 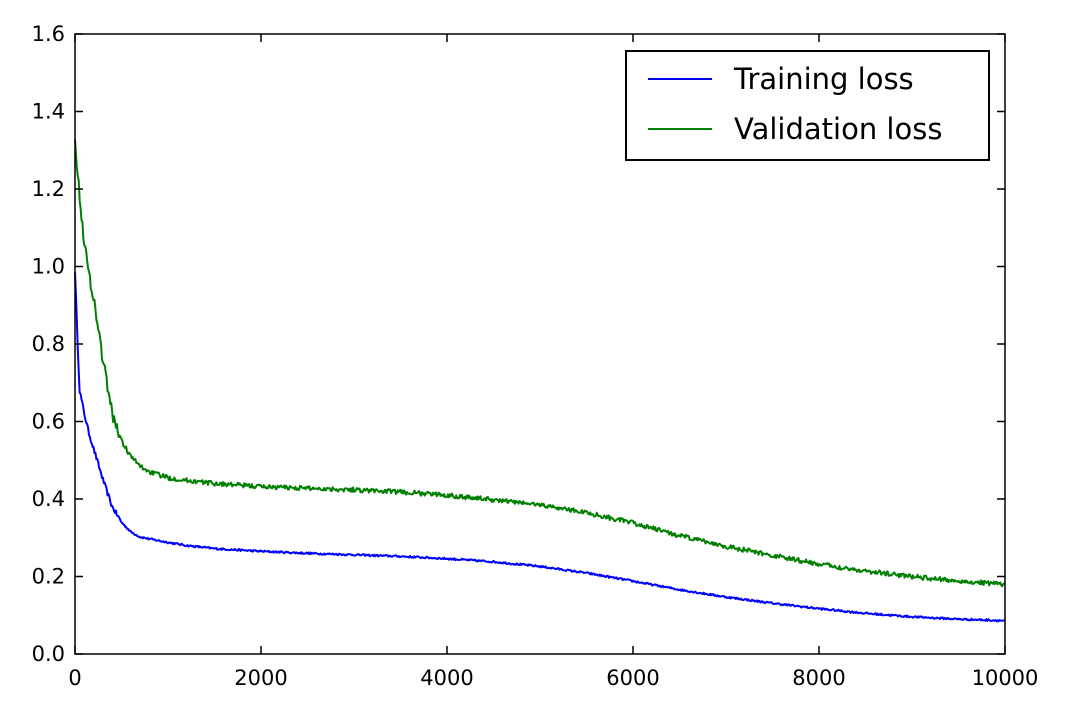 What do you see at coordinates (48, 344) in the screenshot?
I see `y-tick-label: 0.8` at bounding box center [48, 344].